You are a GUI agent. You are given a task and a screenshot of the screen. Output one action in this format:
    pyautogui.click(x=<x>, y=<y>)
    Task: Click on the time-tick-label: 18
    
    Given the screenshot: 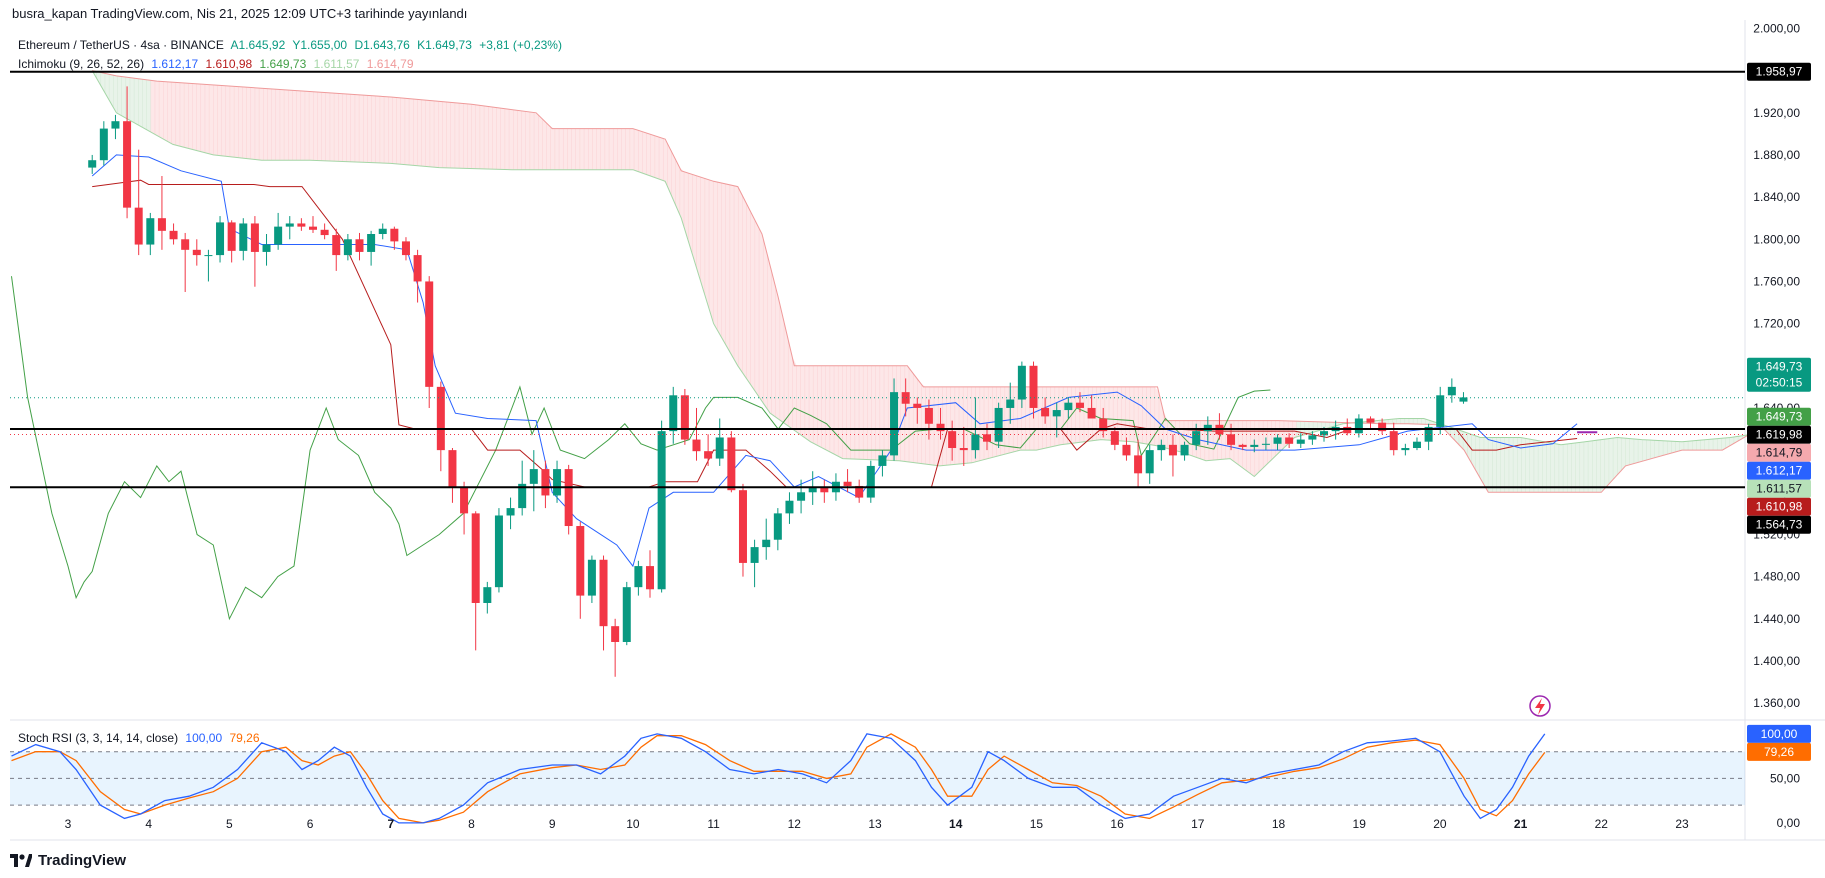 What is the action you would take?
    pyautogui.click(x=1279, y=824)
    